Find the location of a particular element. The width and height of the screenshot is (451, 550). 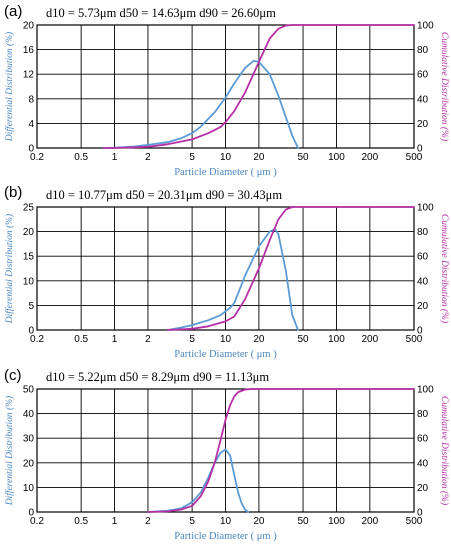

y-left-tick-label: 15 is located at coordinates (29, 257).